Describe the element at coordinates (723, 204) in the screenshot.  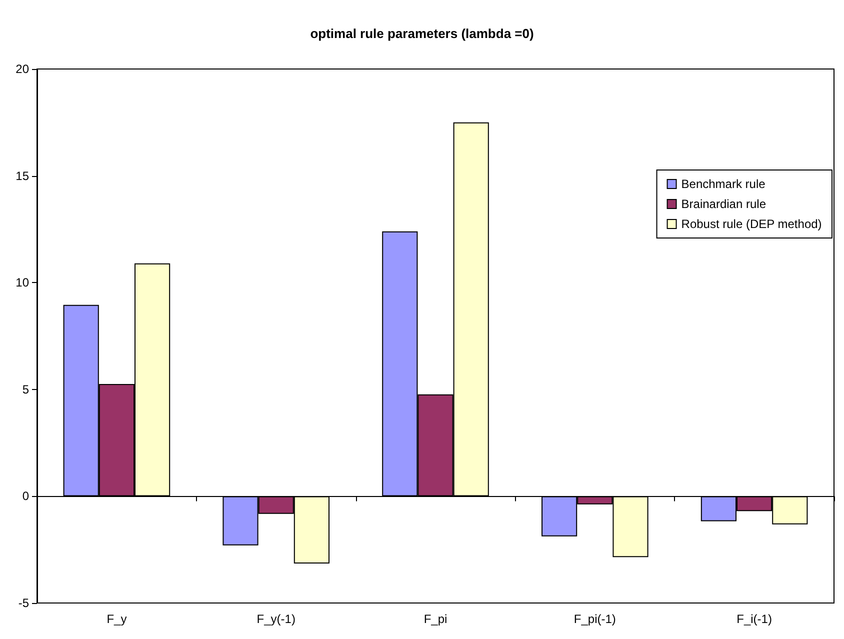
I see `legend-label: Brainardian rule` at that location.